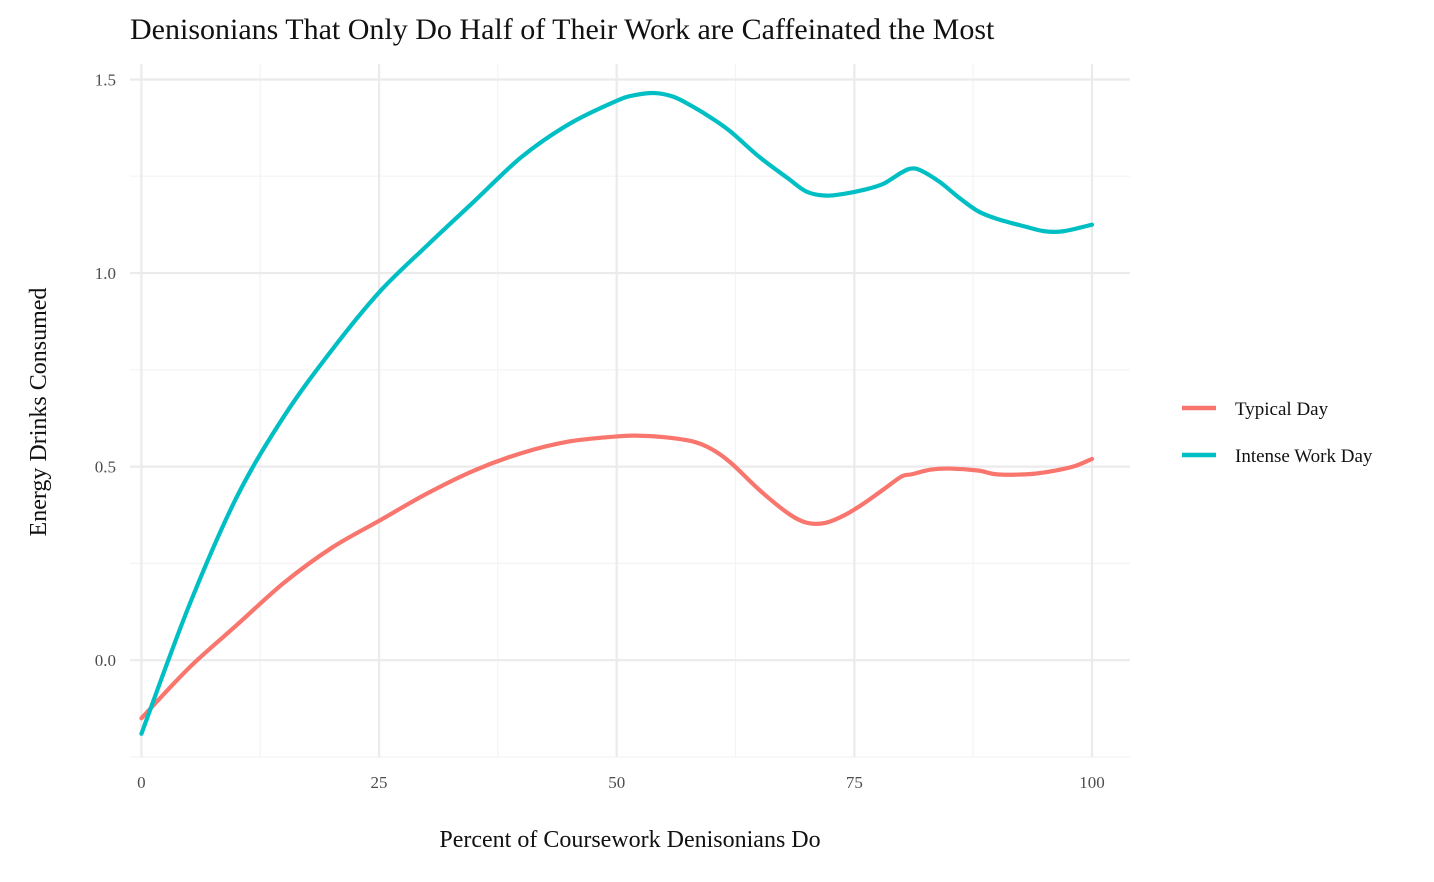 This screenshot has height=882, width=1434. Describe the element at coordinates (1277, 433) in the screenshot. I see `legend: Typical Day Intense Work Day` at that location.